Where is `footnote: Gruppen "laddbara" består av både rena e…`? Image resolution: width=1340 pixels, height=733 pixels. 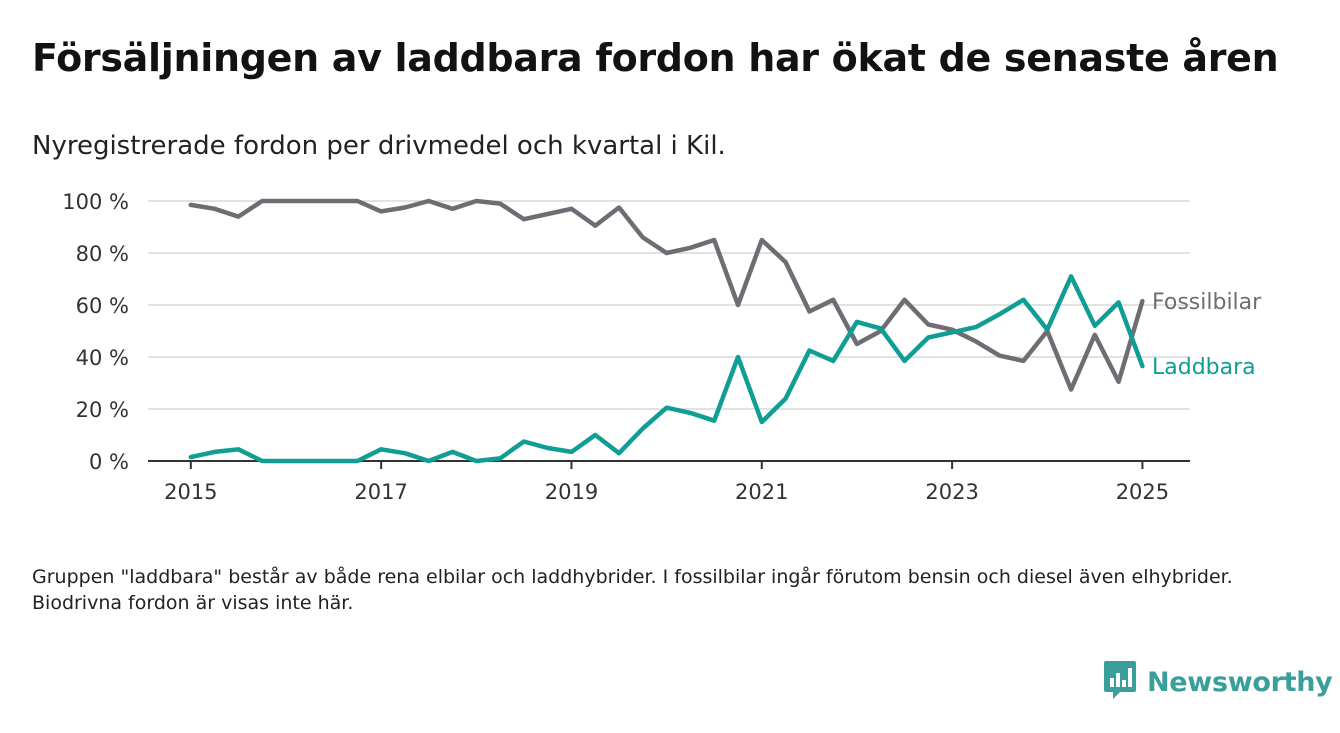 footnote: Gruppen "laddbara" består av både rena e… is located at coordinates (632, 590).